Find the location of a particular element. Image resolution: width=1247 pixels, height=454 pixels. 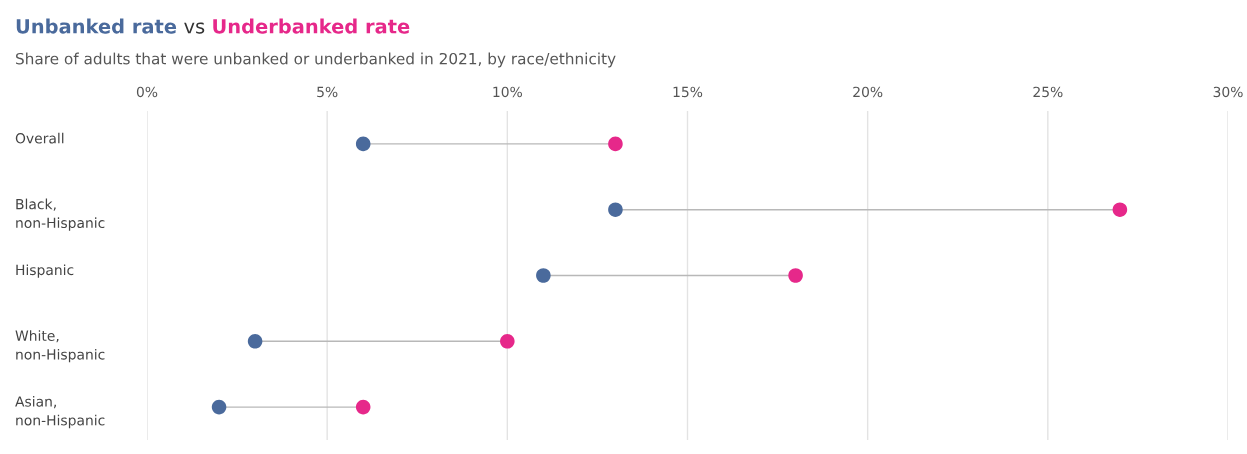

x-tick-label: 10% is located at coordinates (507, 92).